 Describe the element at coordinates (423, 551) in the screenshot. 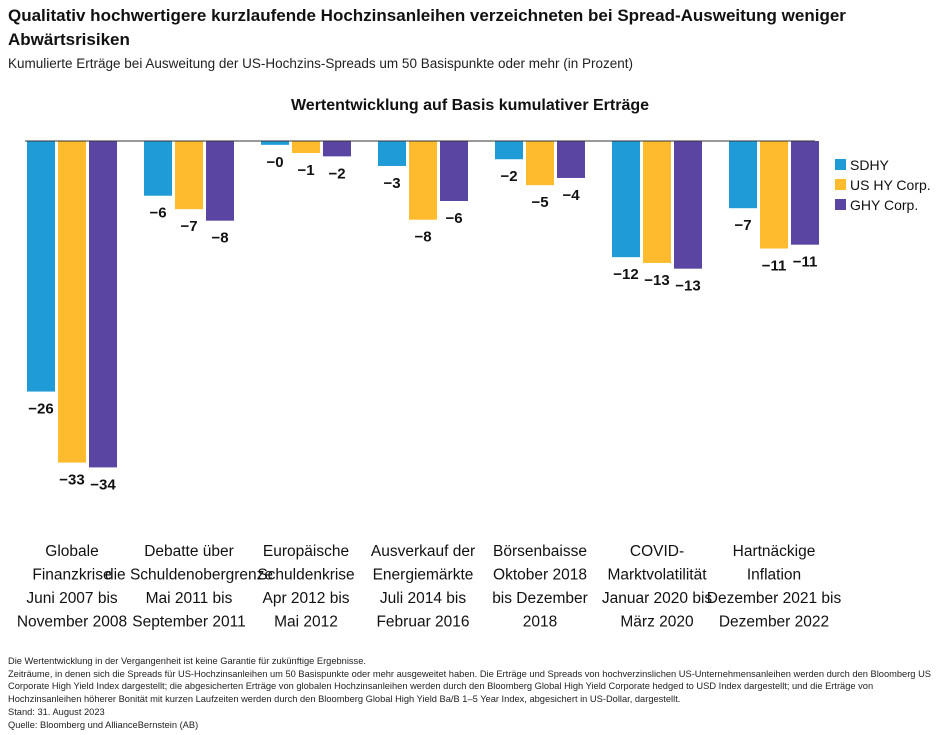

I see `category-label: Ausverkauf der` at that location.